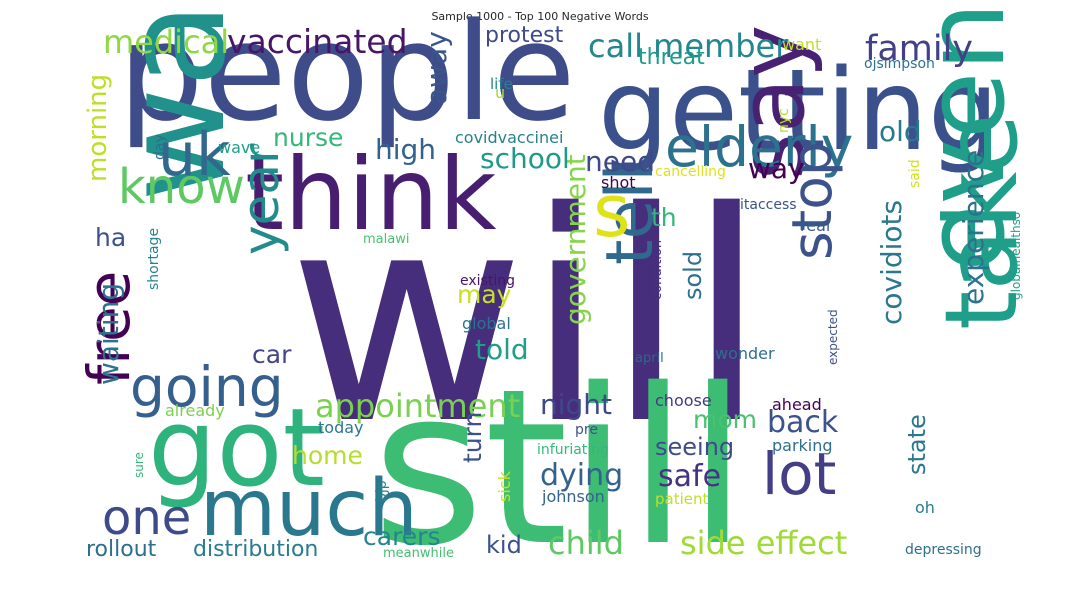 The width and height of the screenshot is (1080, 593). What do you see at coordinates (576, 404) in the screenshot?
I see `word-night: night` at bounding box center [576, 404].